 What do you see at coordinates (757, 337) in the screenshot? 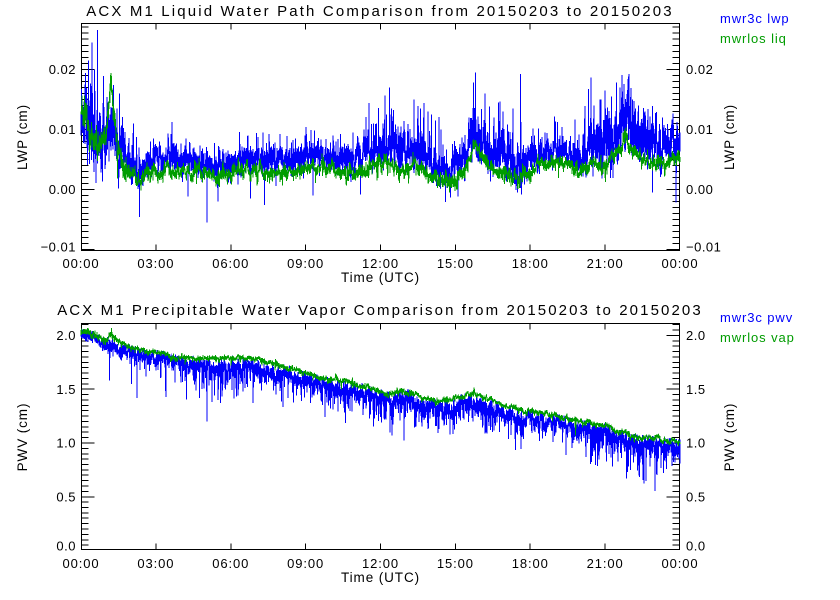
I see `svg-text: mwrlos vap` at bounding box center [757, 337].